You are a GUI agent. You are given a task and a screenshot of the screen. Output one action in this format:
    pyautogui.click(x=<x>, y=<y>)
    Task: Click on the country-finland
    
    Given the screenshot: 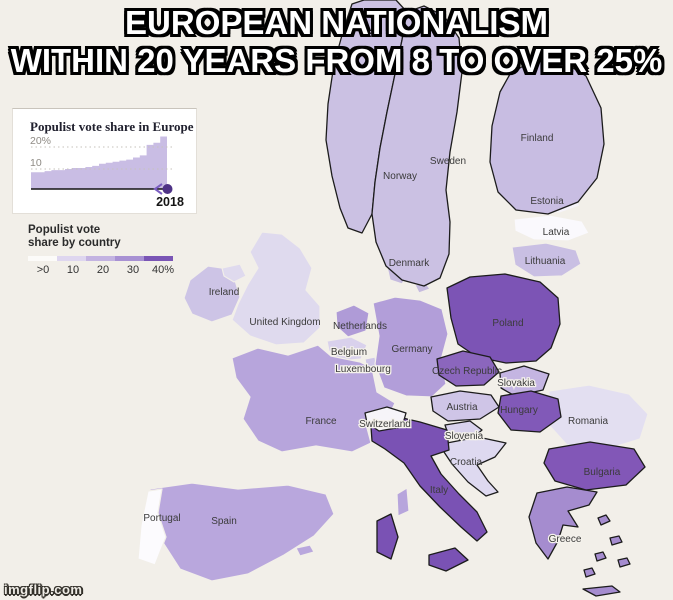 What is the action you would take?
    pyautogui.click(x=547, y=137)
    